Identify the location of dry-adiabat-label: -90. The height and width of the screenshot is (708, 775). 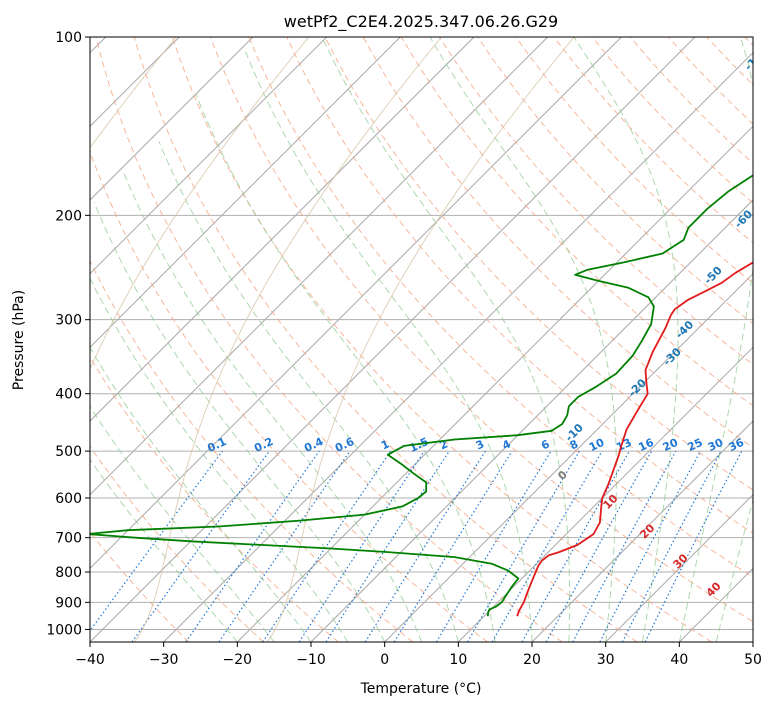
(769, 91).